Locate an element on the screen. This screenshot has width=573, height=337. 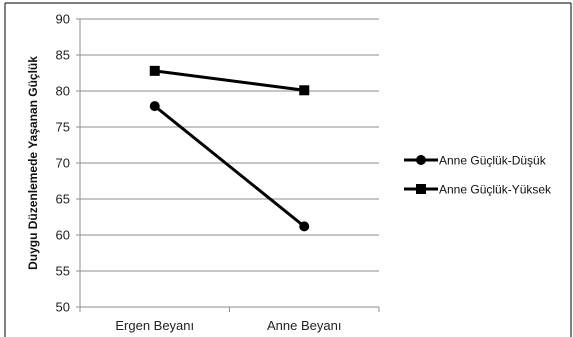
legend-marker-square is located at coordinates (421, 189).